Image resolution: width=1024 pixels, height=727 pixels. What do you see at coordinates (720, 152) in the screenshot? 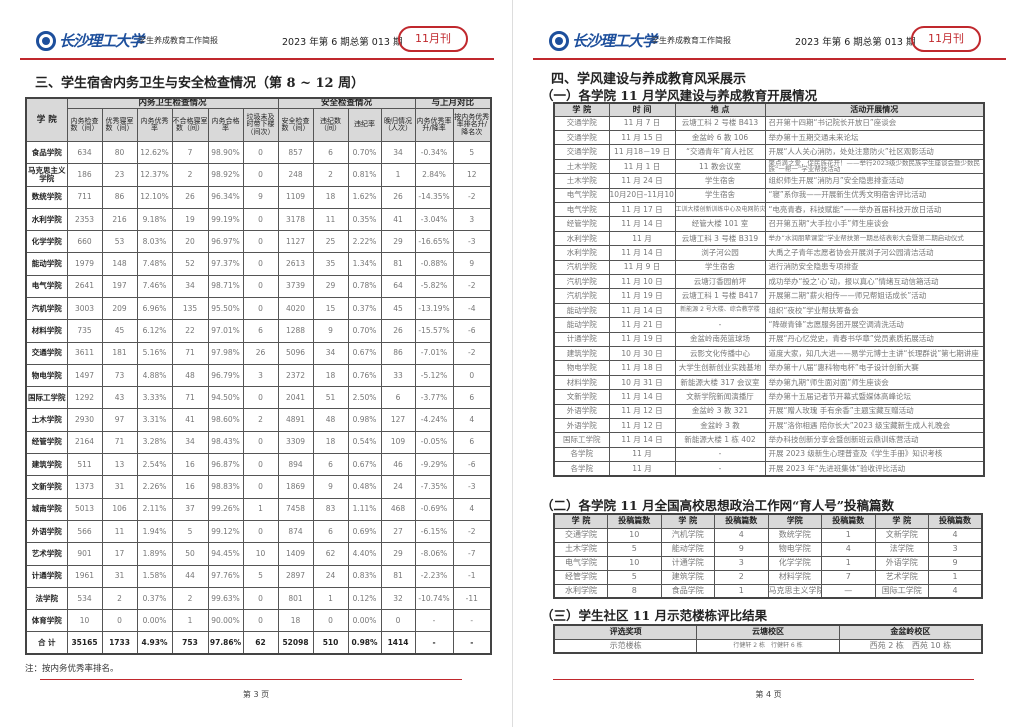
I see `table-cell: “交通青年”育人社区` at bounding box center [720, 152].